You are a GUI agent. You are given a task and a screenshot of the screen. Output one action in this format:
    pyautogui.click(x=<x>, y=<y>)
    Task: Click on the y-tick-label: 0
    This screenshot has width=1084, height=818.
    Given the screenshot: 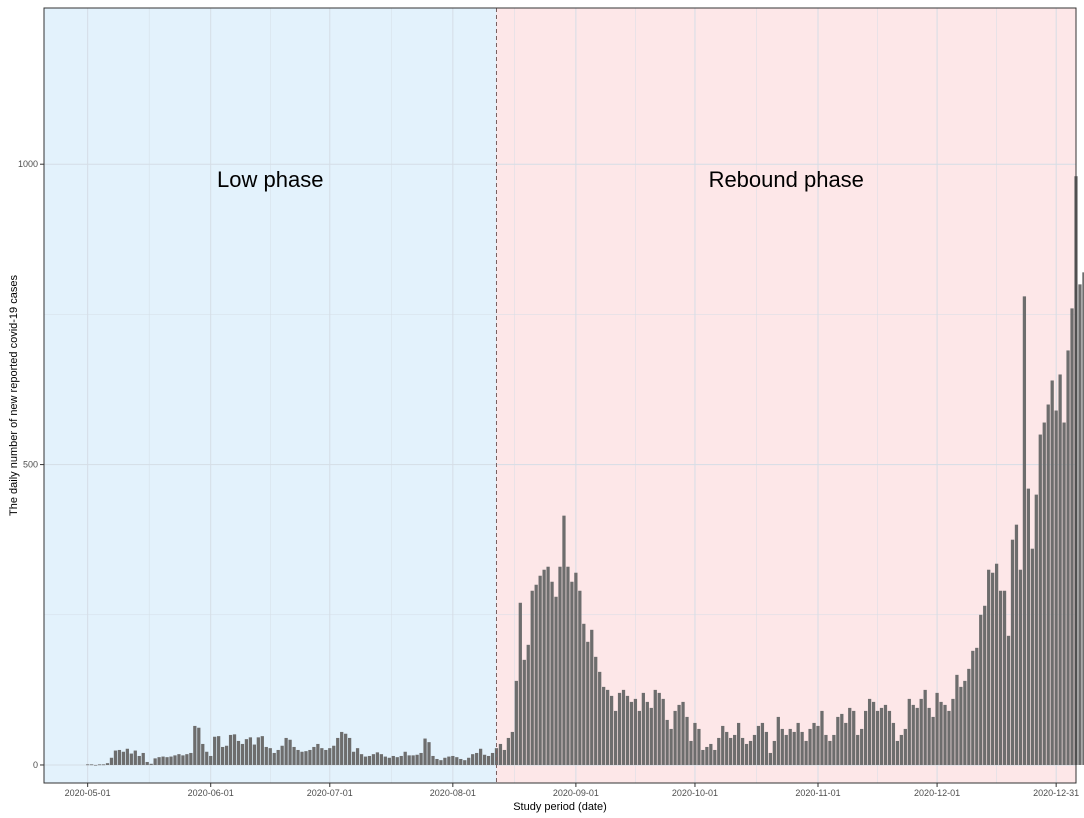 What is the action you would take?
    pyautogui.click(x=35, y=765)
    